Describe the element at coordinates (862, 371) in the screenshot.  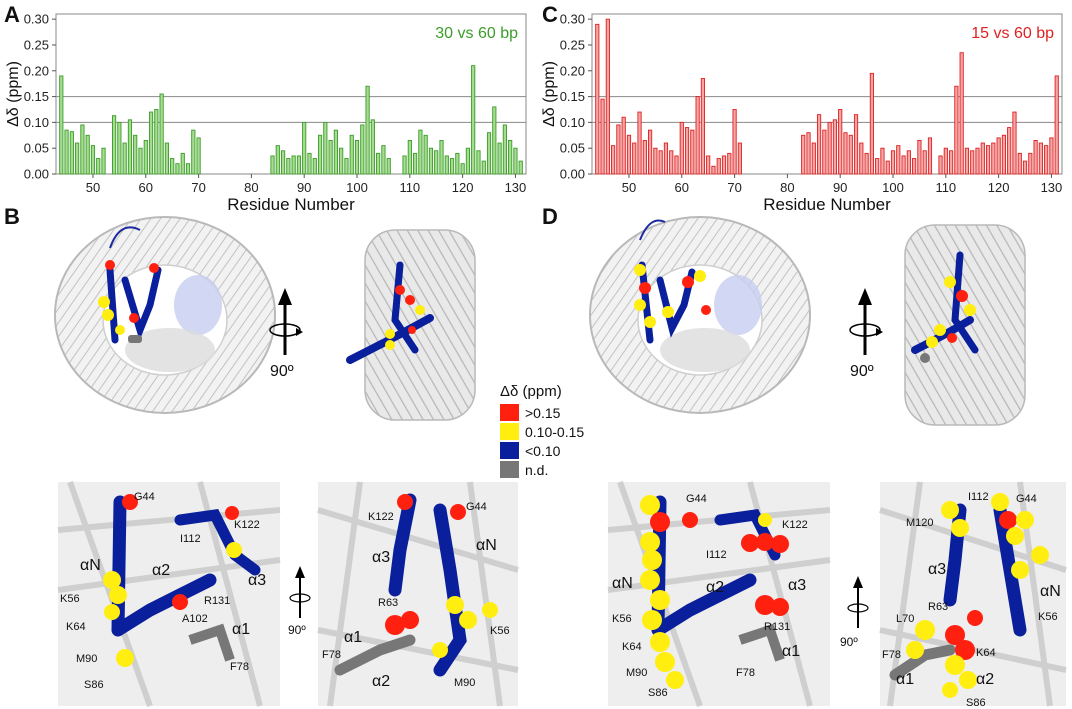
I see `rotation-label-d: 90º` at that location.